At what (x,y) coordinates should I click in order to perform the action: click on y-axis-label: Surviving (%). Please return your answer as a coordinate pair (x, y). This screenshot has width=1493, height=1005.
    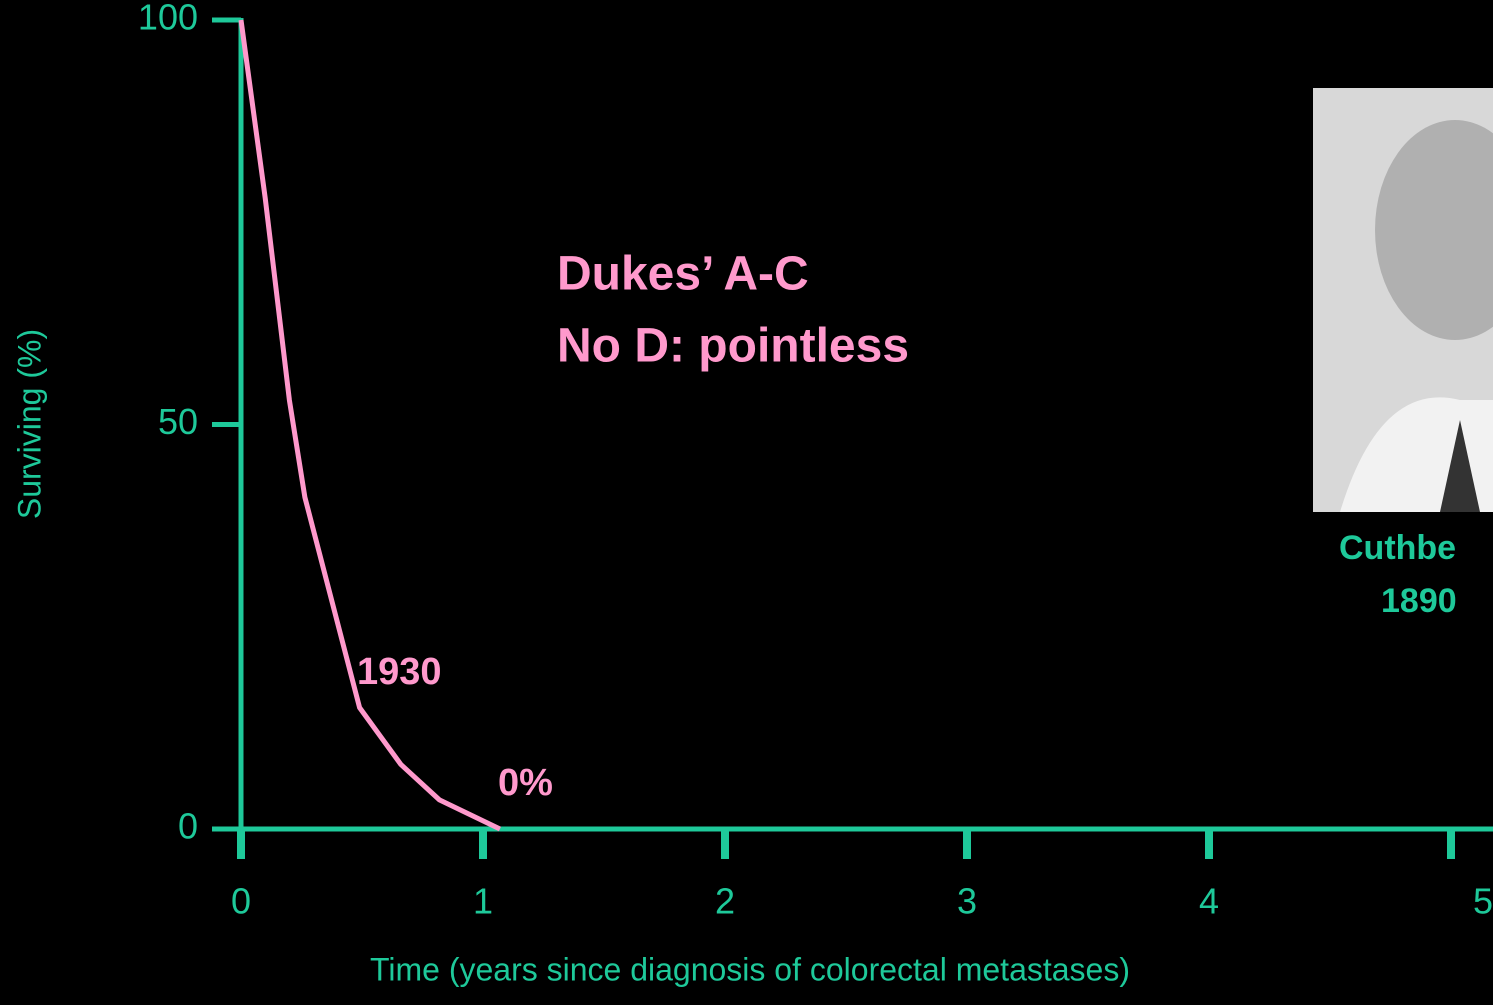
    Looking at the image, I should click on (29, 424).